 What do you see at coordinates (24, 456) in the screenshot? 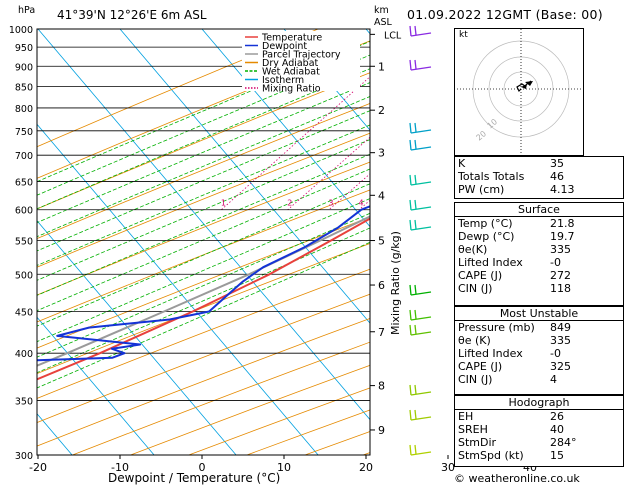
I see `pressure-tick-label: 300` at bounding box center [24, 456].